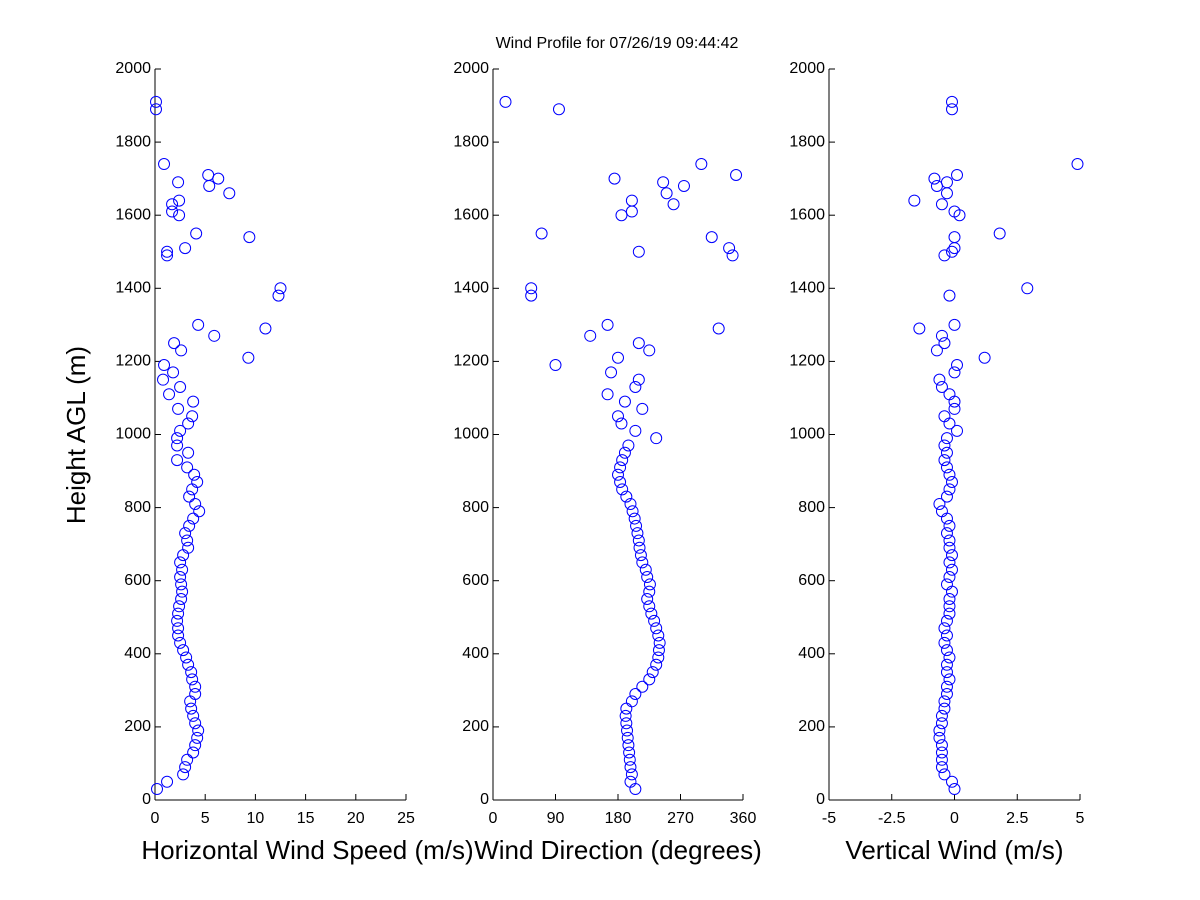 This screenshot has width=1200, height=900. Describe the element at coordinates (892, 818) in the screenshot. I see `x-tick-label: -2.5` at that location.